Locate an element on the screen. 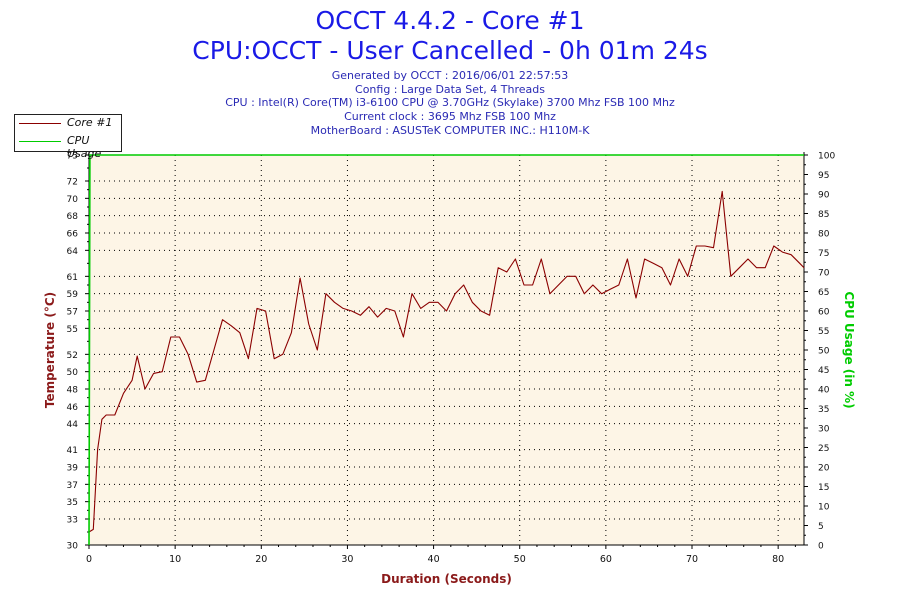 This screenshot has height=600, width=900. y2-tick-label: 5 is located at coordinates (821, 527).